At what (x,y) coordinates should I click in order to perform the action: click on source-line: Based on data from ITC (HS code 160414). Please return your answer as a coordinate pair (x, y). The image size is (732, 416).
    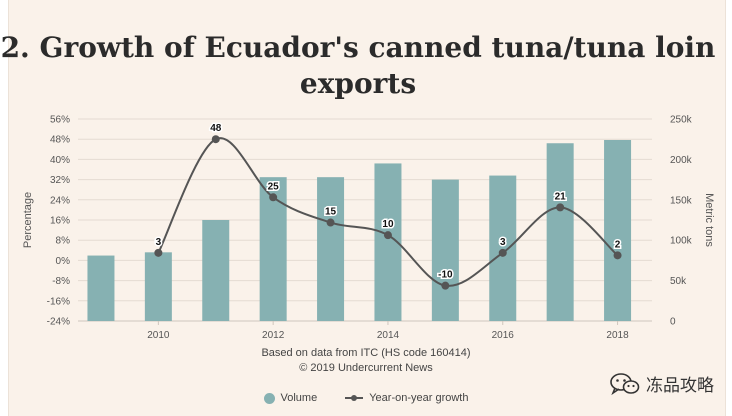
    Looking at the image, I should click on (366, 353).